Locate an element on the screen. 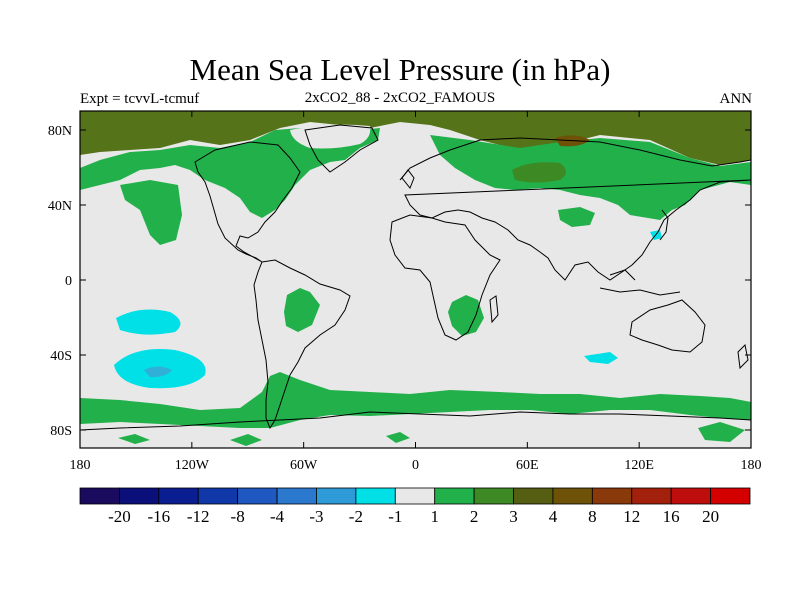  north-america-coastline is located at coordinates (247, 202).